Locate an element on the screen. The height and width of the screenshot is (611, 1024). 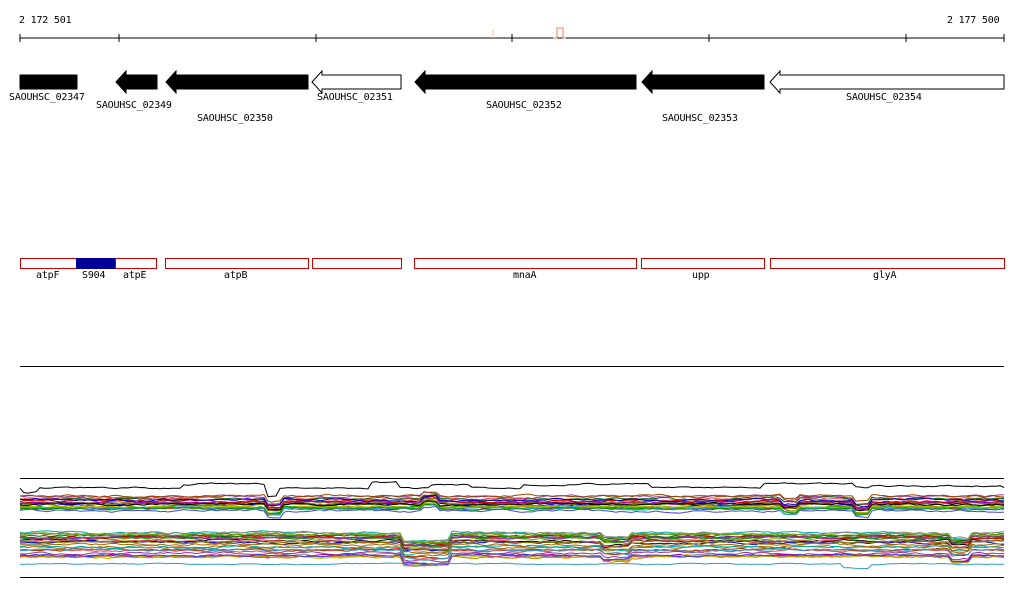
feature-label-glyA: glyA is located at coordinates (885, 275).